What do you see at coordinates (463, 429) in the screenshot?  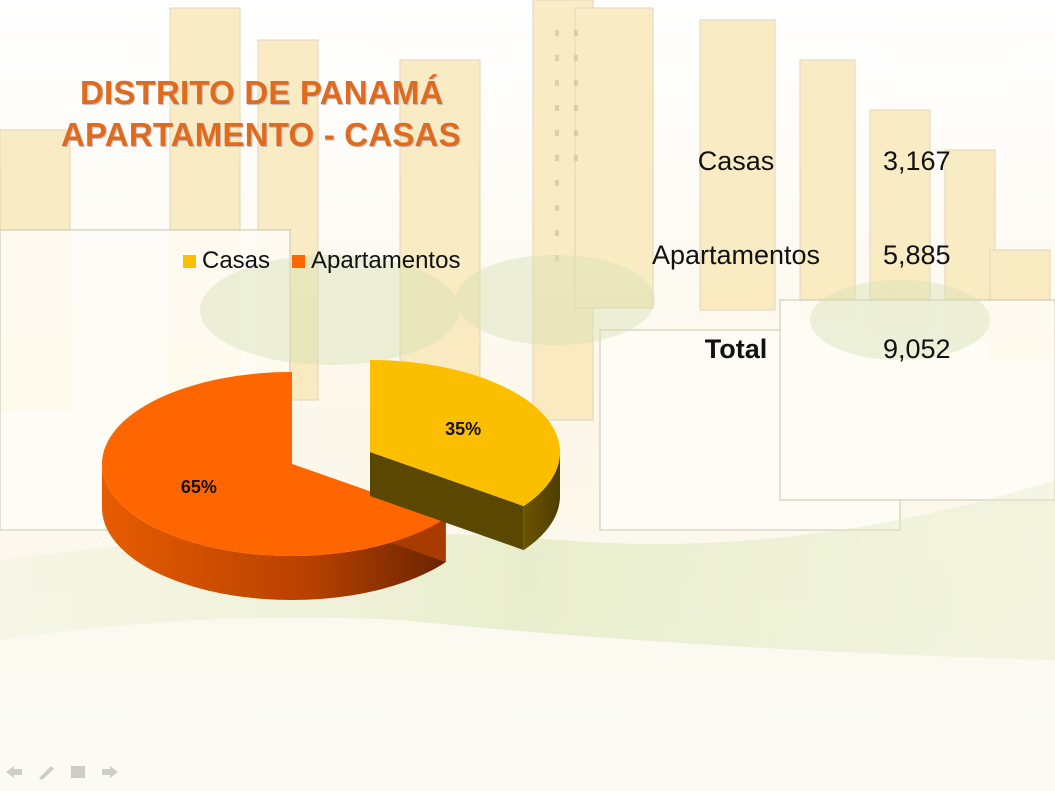 I see `pie-data-label-casas: 35%` at bounding box center [463, 429].